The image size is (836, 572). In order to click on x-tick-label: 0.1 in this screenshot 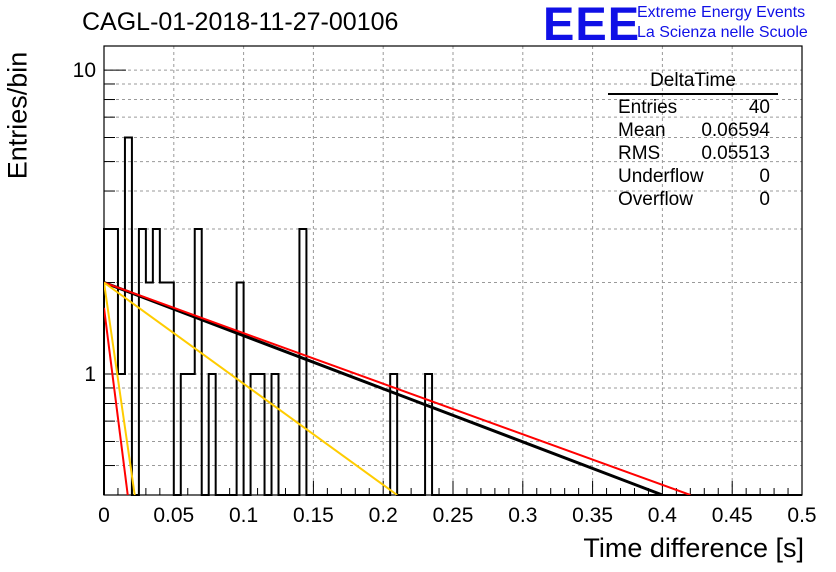, I will do `click(243, 515)`.